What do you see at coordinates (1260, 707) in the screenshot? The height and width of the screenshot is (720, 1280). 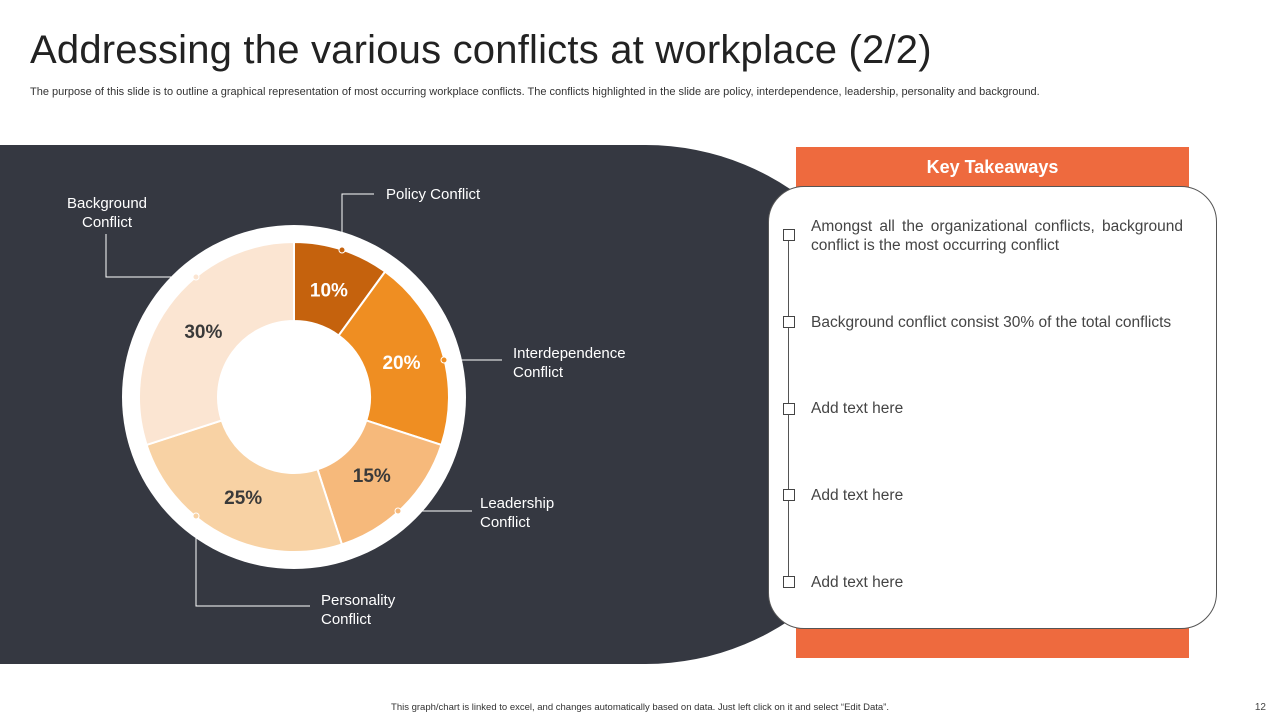 I see `page-number: 12` at bounding box center [1260, 707].